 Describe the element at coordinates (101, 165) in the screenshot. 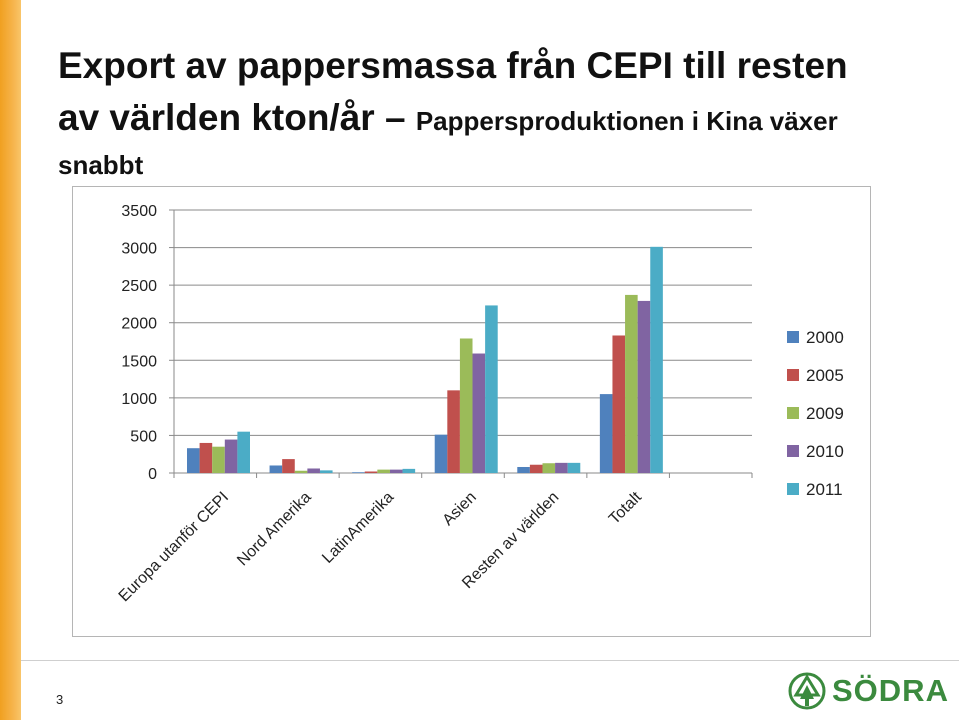

I see `title-line-3: snabbt` at that location.